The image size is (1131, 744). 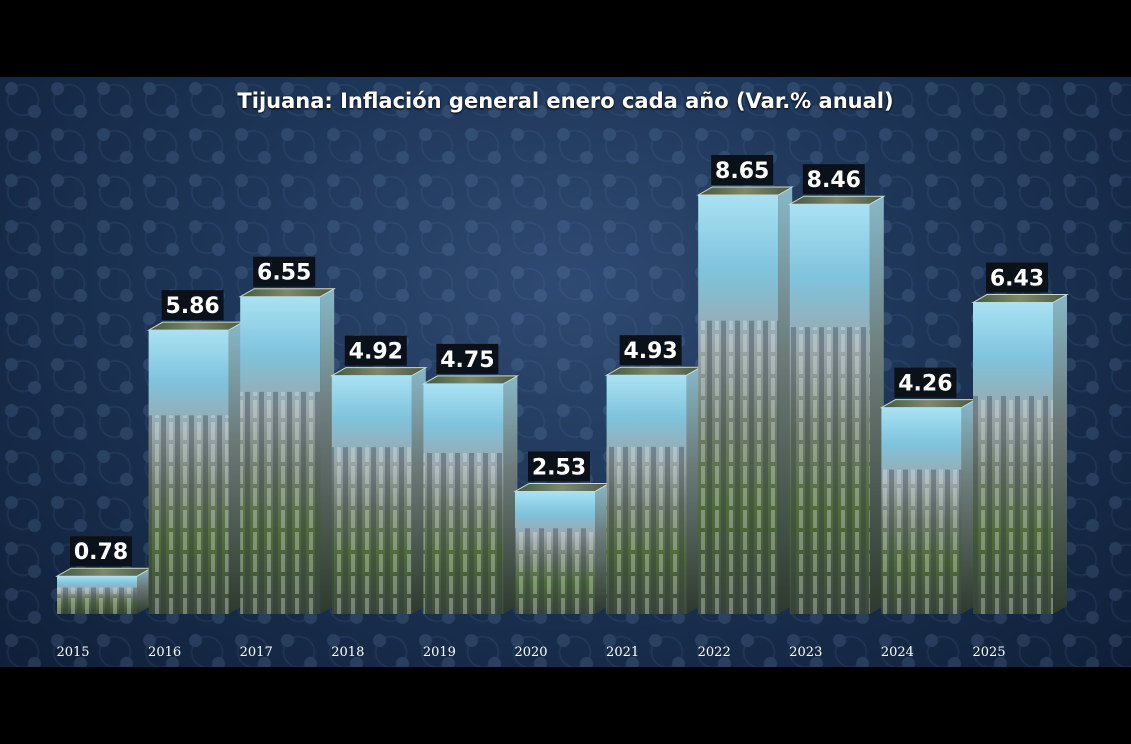 I want to click on bar-side-2021, so click(x=693, y=490).